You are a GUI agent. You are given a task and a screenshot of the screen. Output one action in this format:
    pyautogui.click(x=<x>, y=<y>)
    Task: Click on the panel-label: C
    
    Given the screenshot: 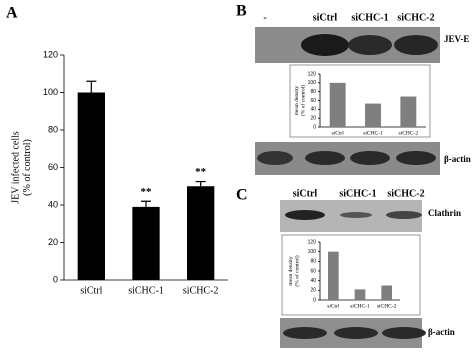 What is the action you would take?
    pyautogui.click(x=242, y=195)
    